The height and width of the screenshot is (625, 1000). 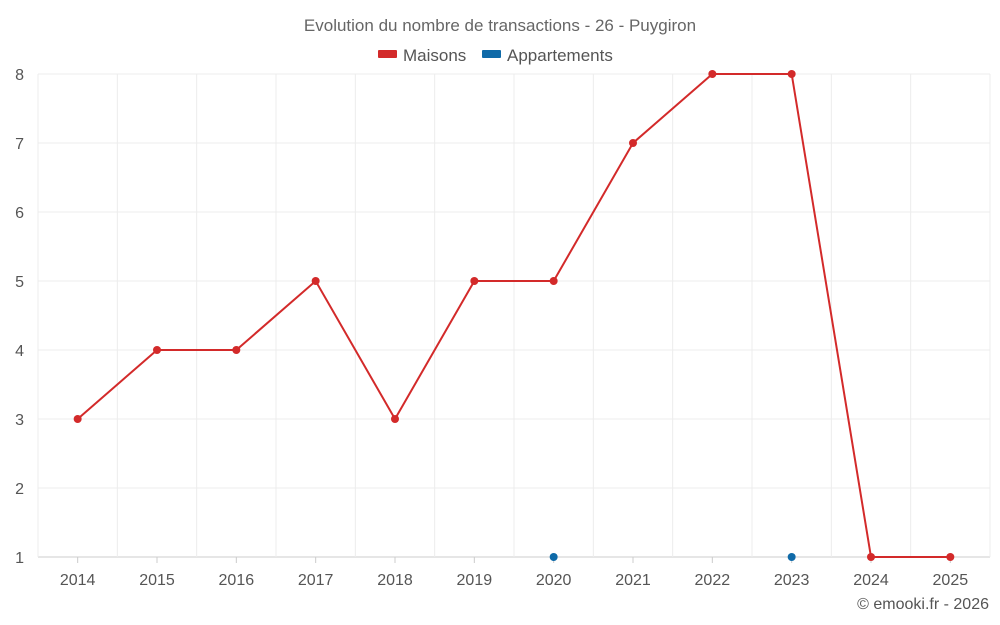 I want to click on legend-swatch-appartements, so click(x=491, y=54).